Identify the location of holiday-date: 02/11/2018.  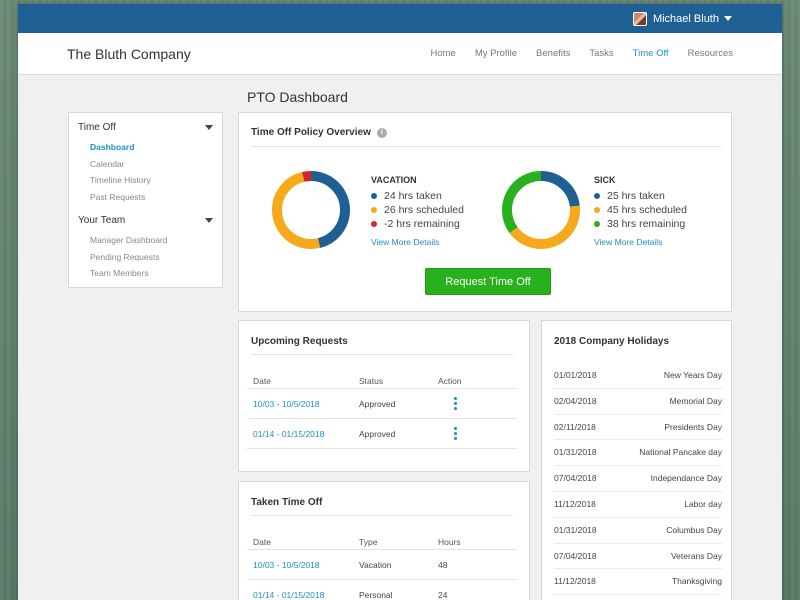
(575, 426).